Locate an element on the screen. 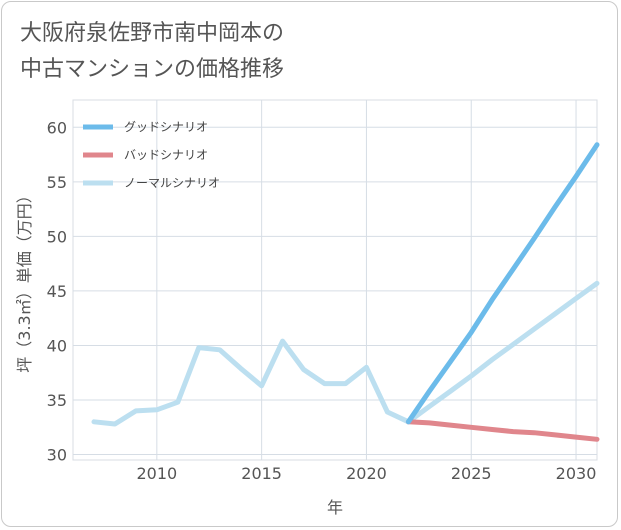 The height and width of the screenshot is (530, 621). y-tick-label: 60 is located at coordinates (57, 127).